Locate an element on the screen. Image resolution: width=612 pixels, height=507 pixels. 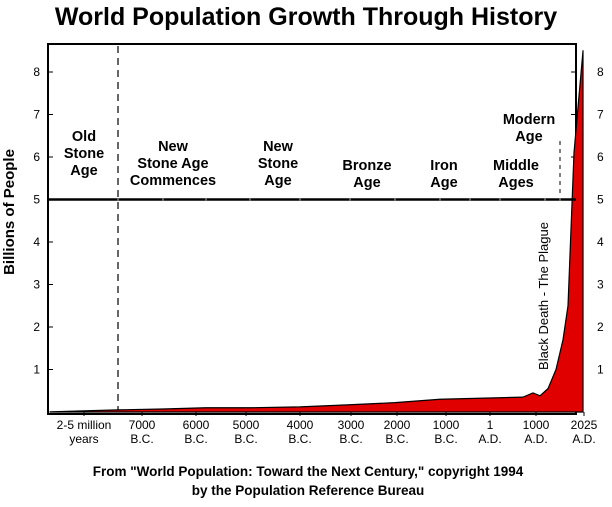
y-tick-left-5: 5 is located at coordinates (36, 200).